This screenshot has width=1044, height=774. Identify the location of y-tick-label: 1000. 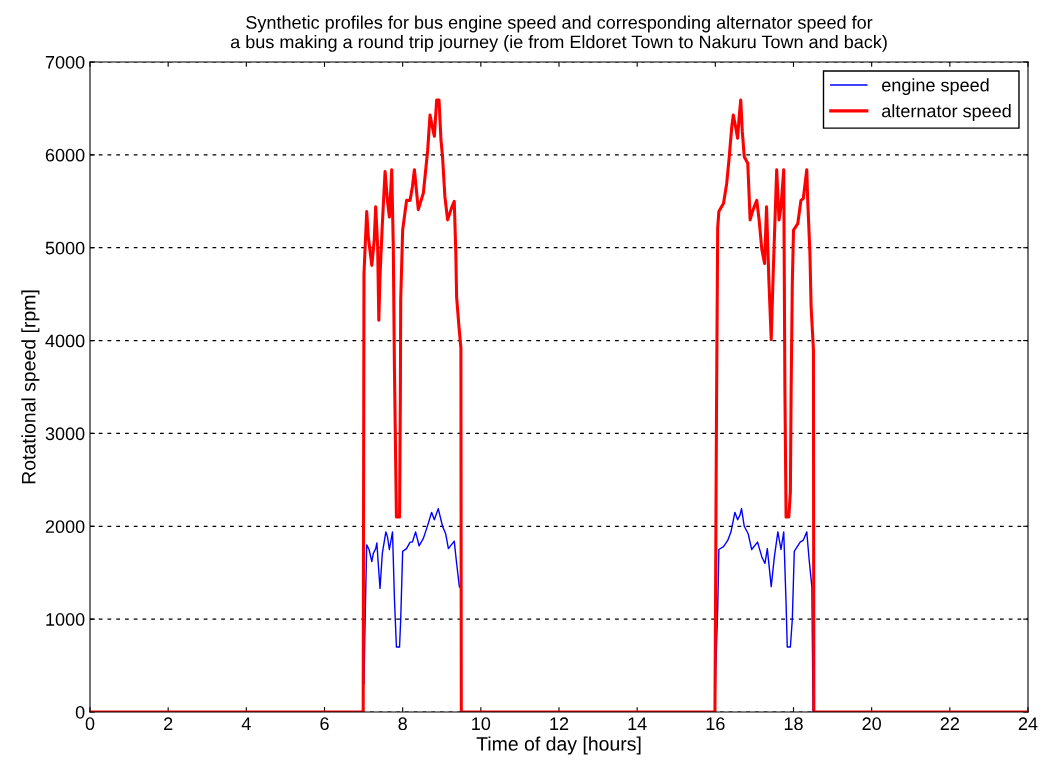
(65, 619).